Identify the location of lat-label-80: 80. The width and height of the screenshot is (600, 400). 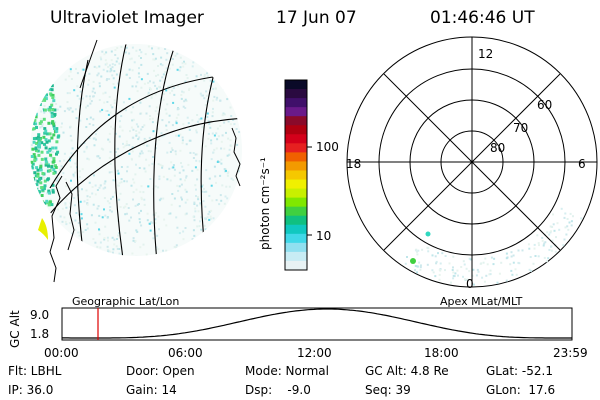
(498, 148).